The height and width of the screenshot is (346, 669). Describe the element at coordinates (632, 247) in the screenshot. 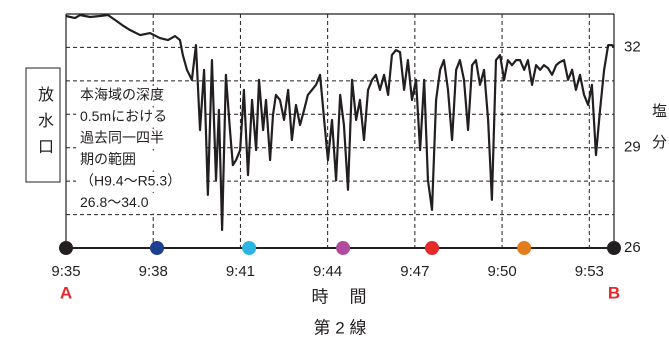

I see `y-tick-label: 26` at that location.